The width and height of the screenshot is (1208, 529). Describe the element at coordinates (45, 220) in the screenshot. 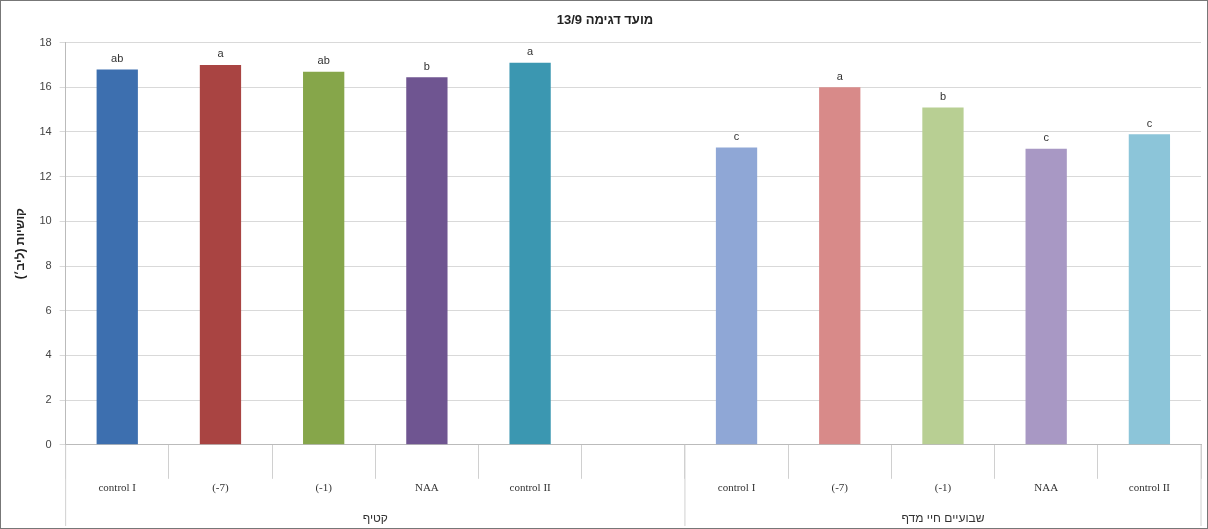

I see `y-tick-label: 10` at that location.